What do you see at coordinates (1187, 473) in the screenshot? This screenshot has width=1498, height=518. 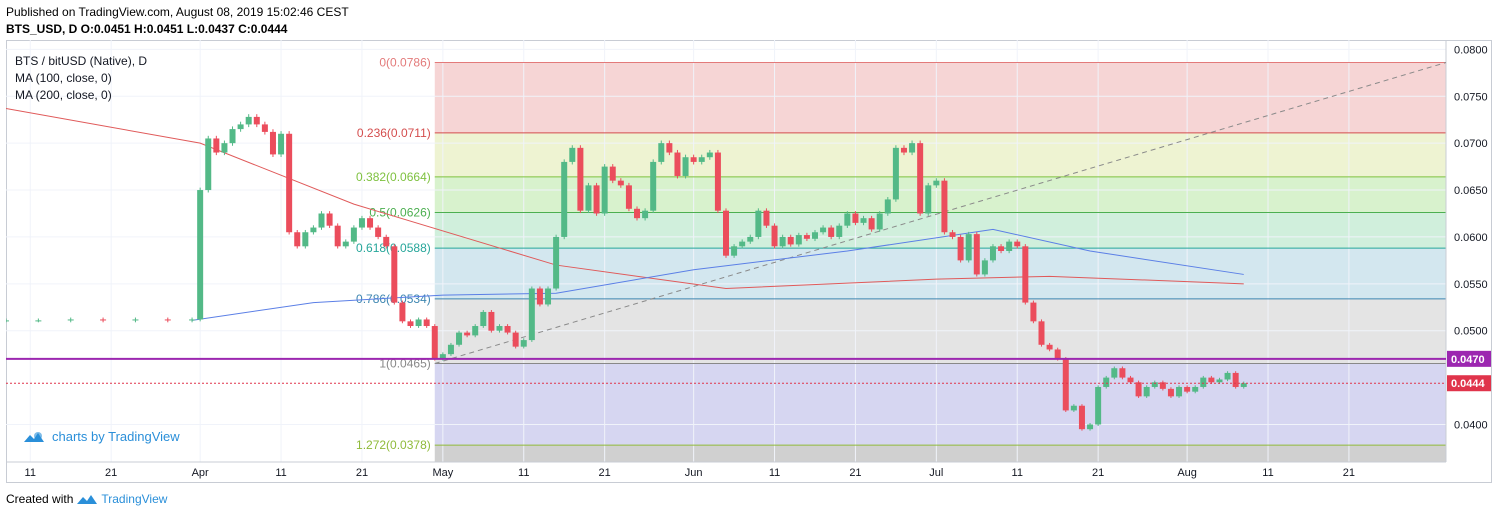 I see `x-tick-label: Aug` at bounding box center [1187, 473].